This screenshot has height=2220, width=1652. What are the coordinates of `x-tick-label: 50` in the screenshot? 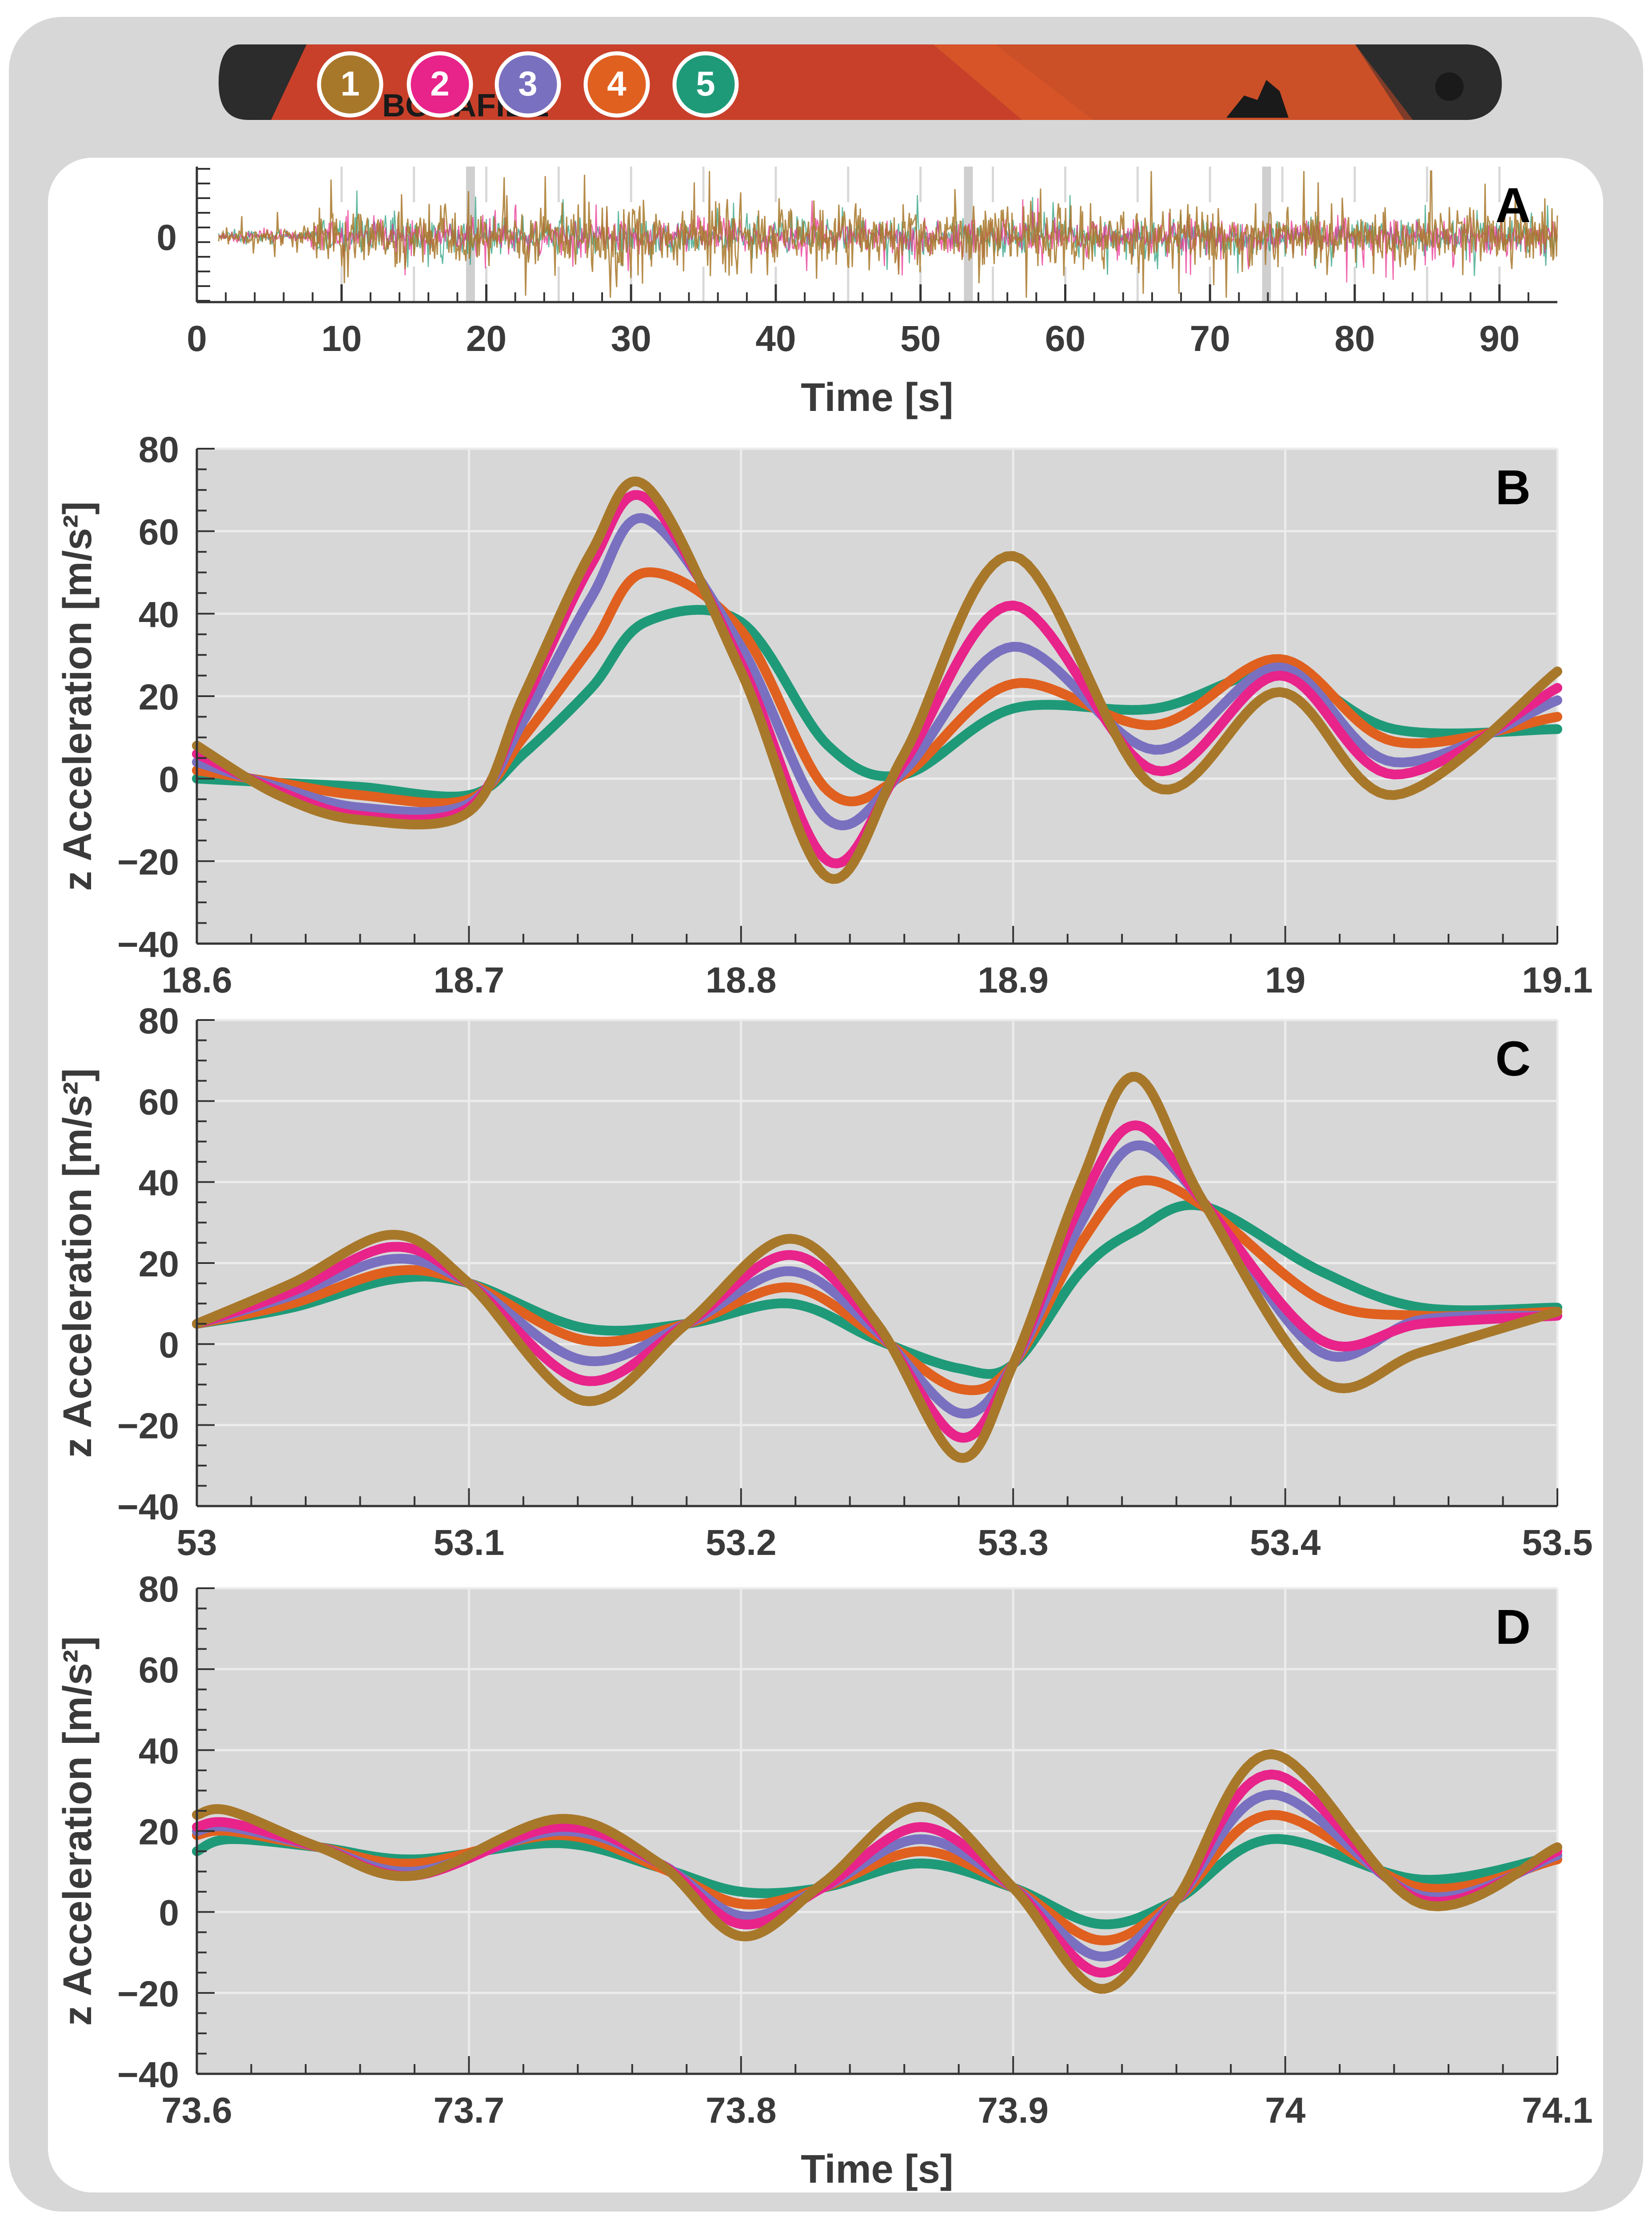 It's located at (920, 339).